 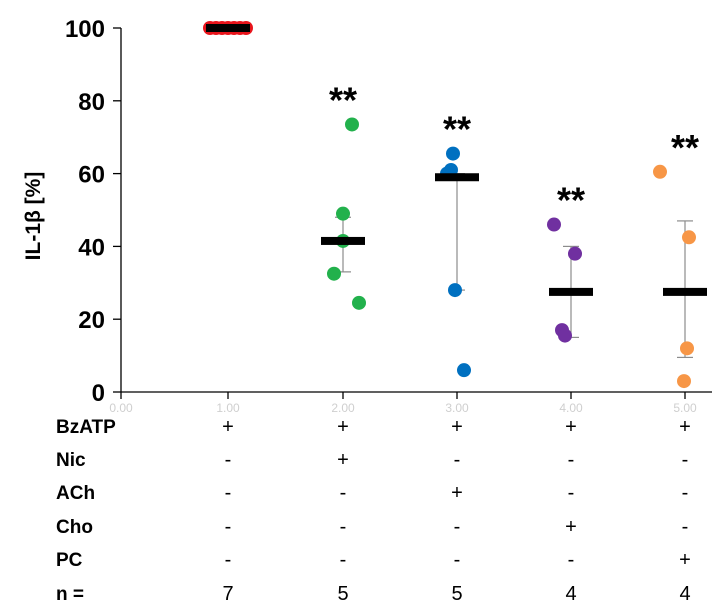 What do you see at coordinates (98, 393) in the screenshot?
I see `y-tick-label: 0` at bounding box center [98, 393].